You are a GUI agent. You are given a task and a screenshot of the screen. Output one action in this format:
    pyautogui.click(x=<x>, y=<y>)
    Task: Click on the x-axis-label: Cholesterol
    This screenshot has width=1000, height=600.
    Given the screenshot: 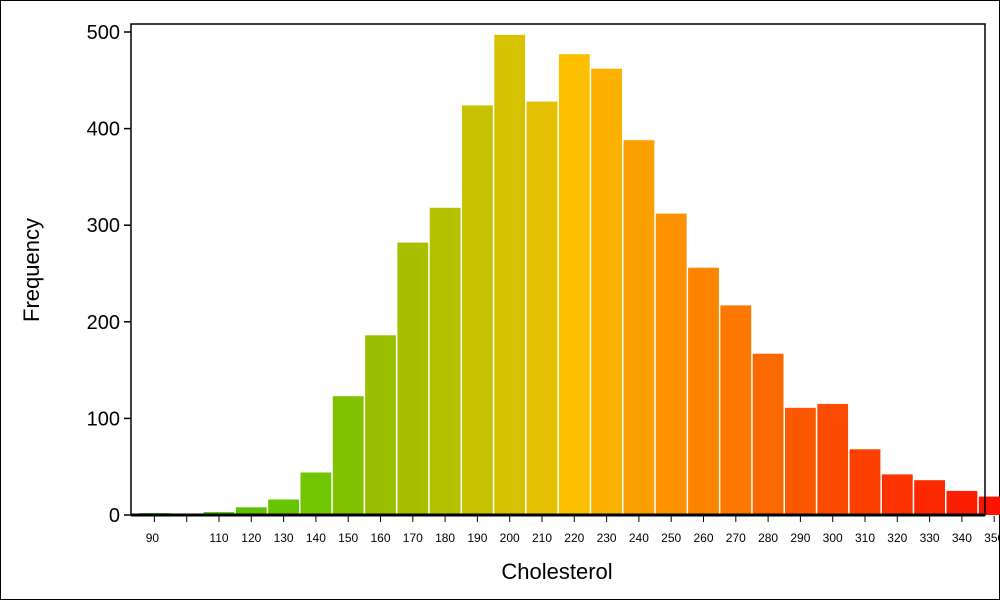 What is the action you would take?
    pyautogui.click(x=556, y=571)
    